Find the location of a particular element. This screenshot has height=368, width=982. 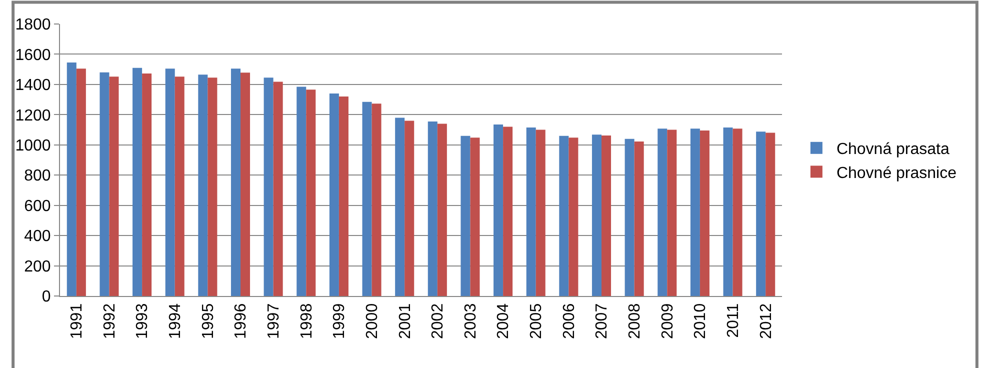

x-tick-label: 1991 is located at coordinates (77, 321).